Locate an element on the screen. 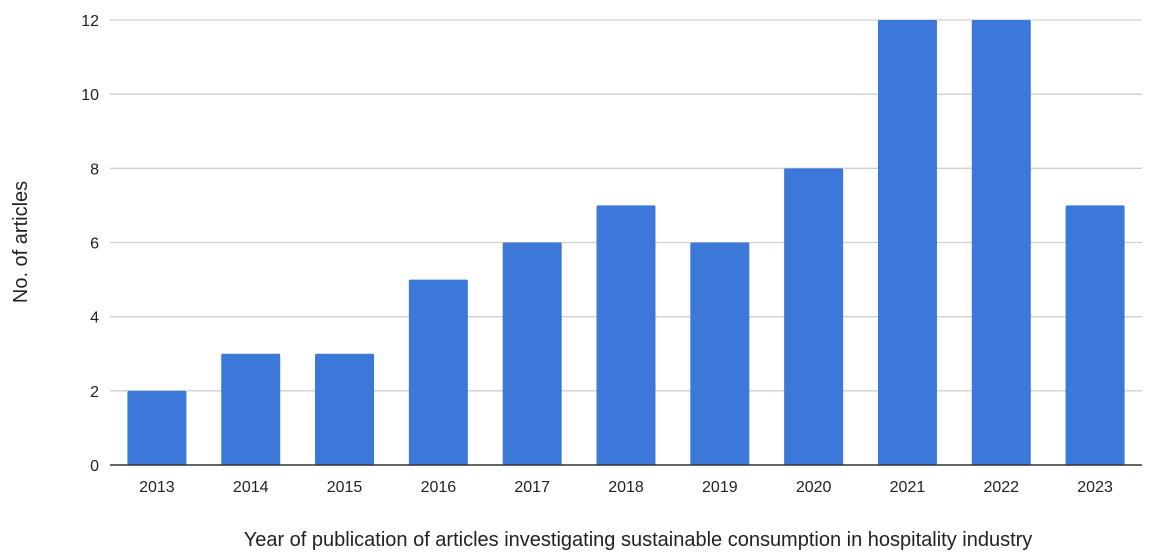  bar-2021 is located at coordinates (907, 242).